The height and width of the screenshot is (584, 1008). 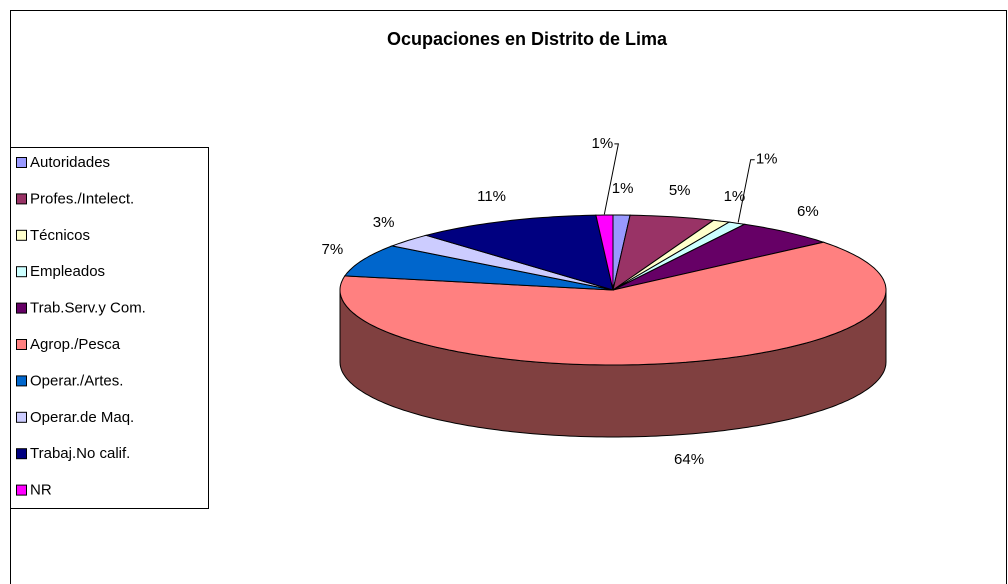 I want to click on legend-label: Trab.Serv.y Com., so click(x=88, y=308).